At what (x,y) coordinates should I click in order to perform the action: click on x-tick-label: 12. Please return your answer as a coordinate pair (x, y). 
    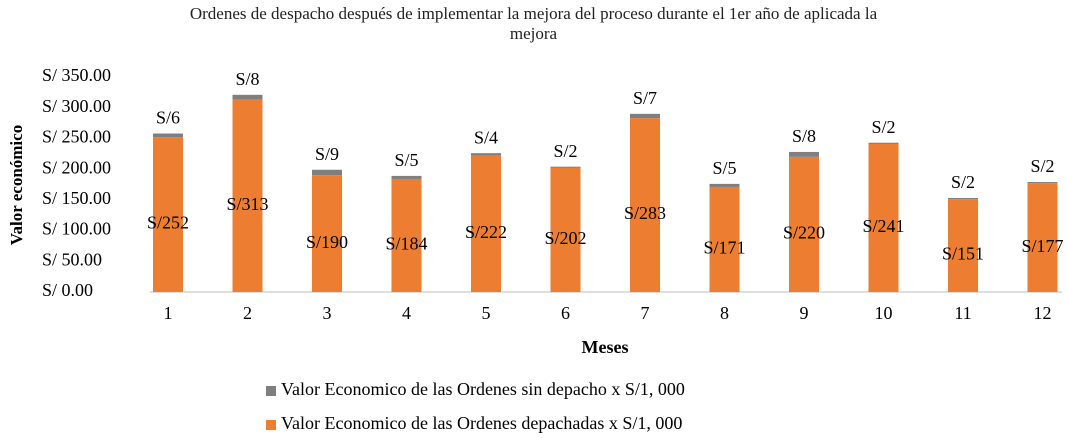
    Looking at the image, I should click on (1043, 313).